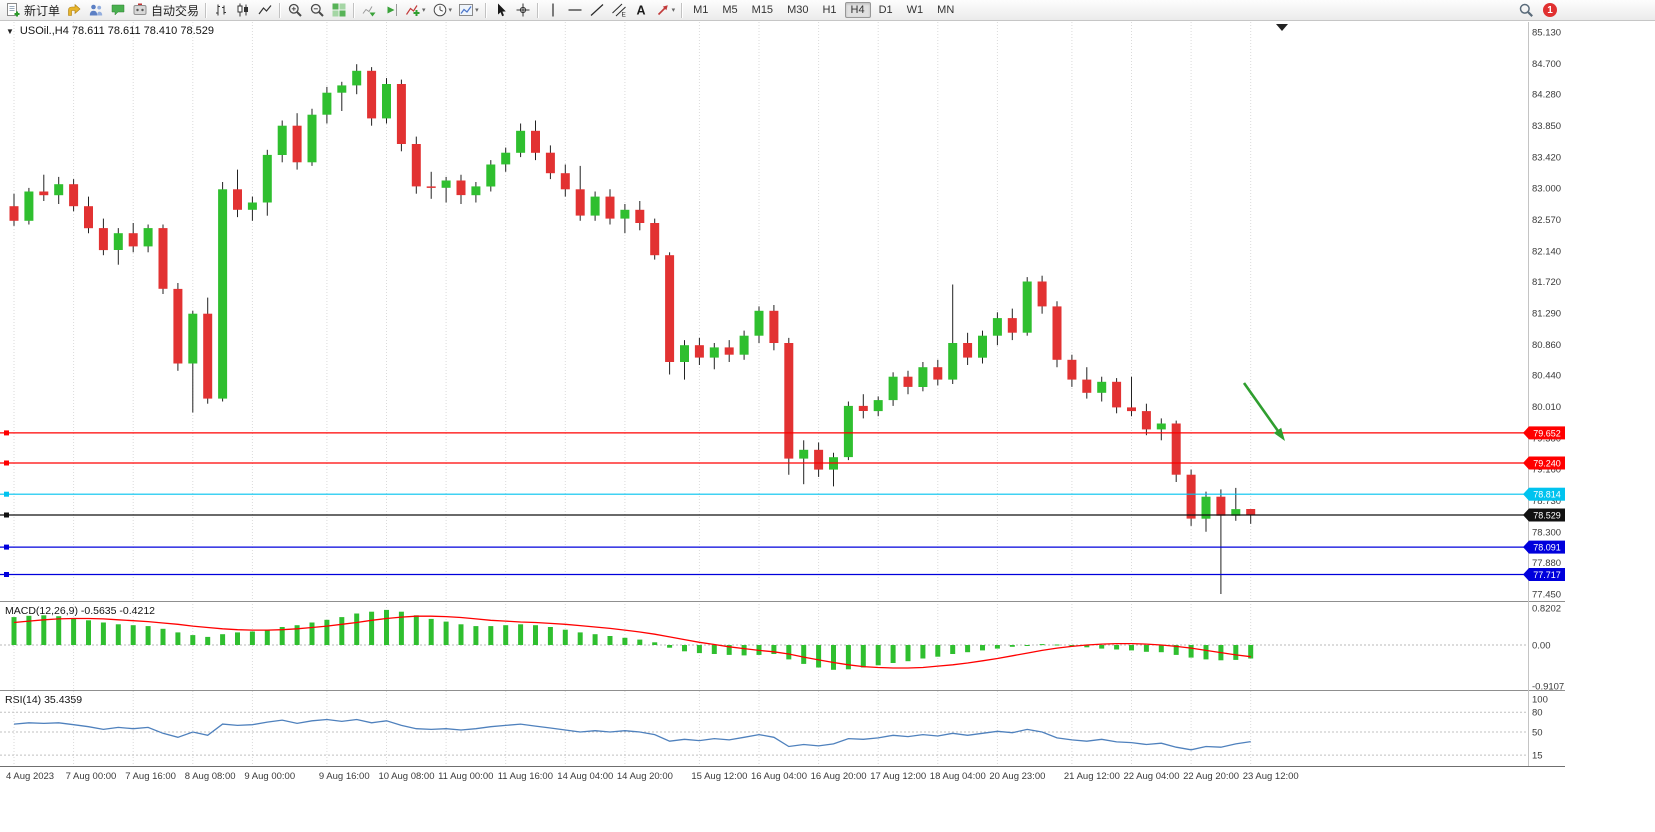 This screenshot has height=832, width=1655. I want to click on macd-axis-label: 0.8202, so click(1546, 609).